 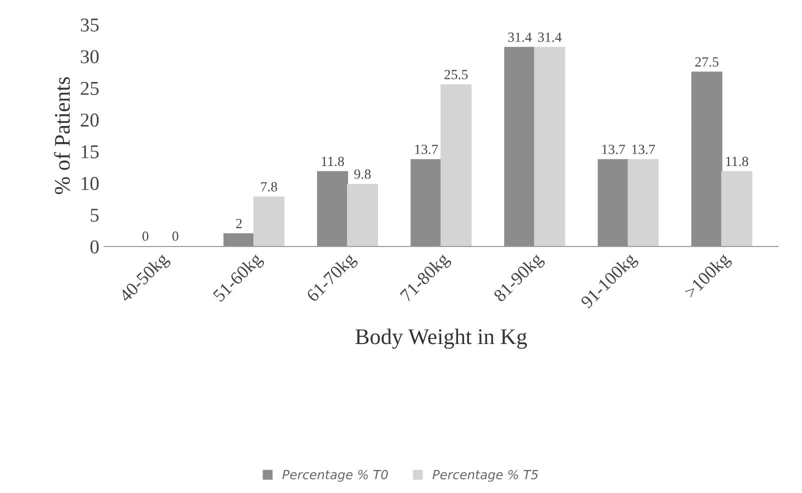 What do you see at coordinates (485, 476) in the screenshot?
I see `legend-label: Percentage % T5` at bounding box center [485, 476].